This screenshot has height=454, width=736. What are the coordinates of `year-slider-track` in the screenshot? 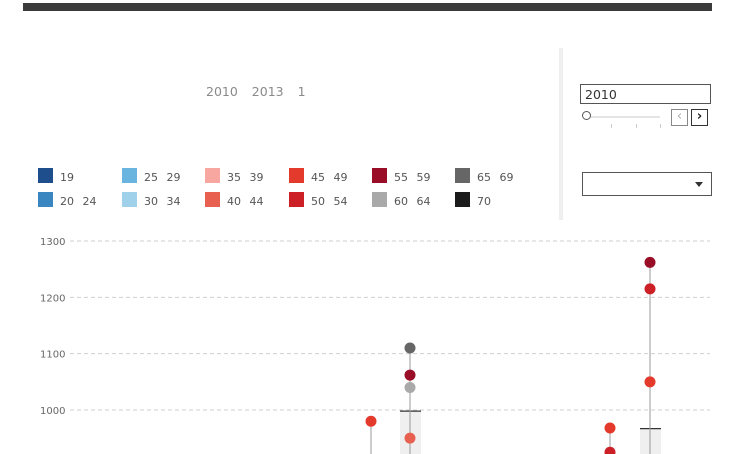 It's located at (624, 117).